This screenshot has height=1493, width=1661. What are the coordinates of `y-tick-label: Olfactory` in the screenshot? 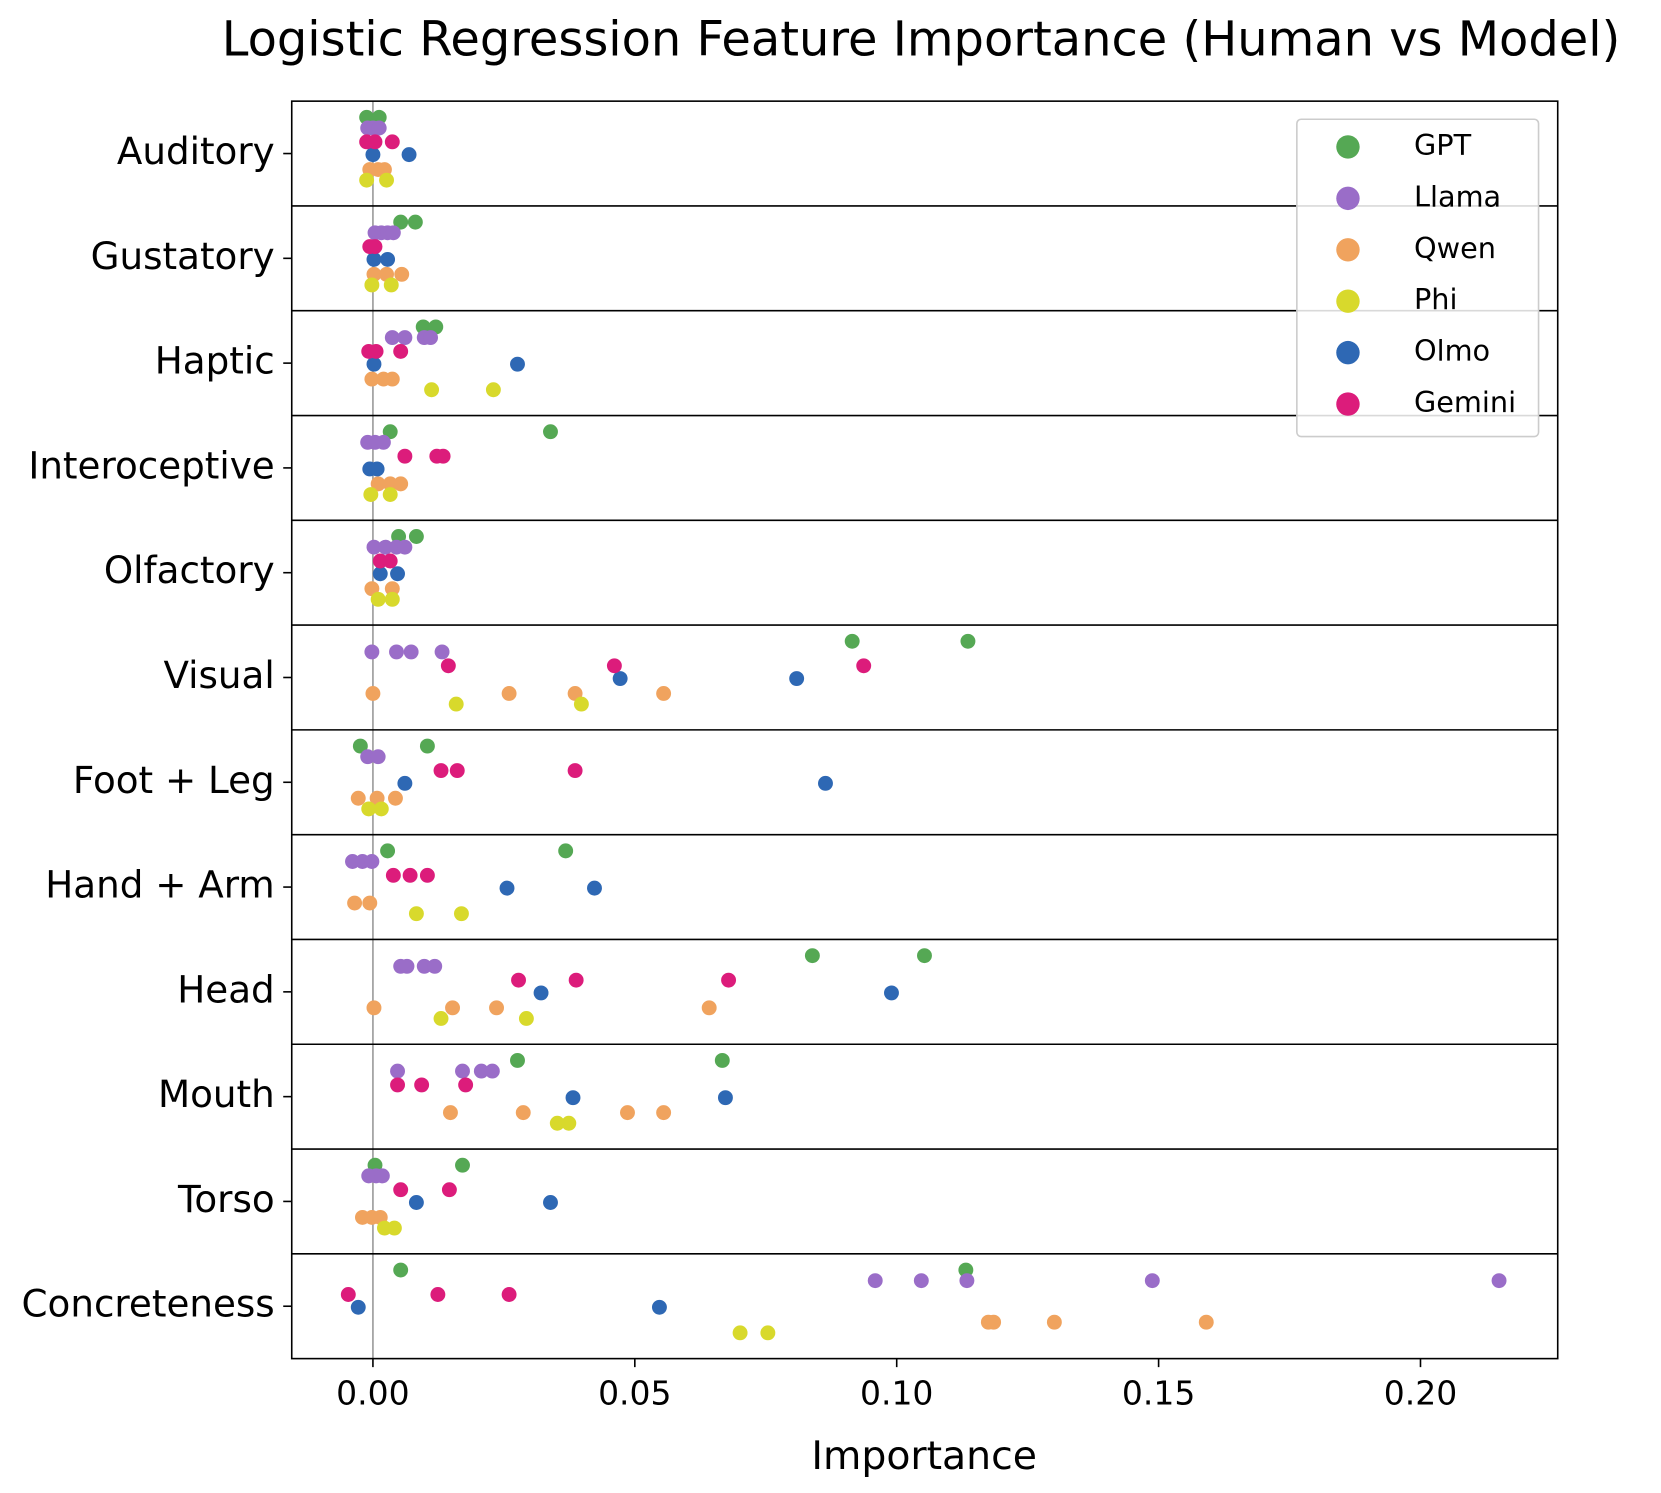 It's located at (189, 570).